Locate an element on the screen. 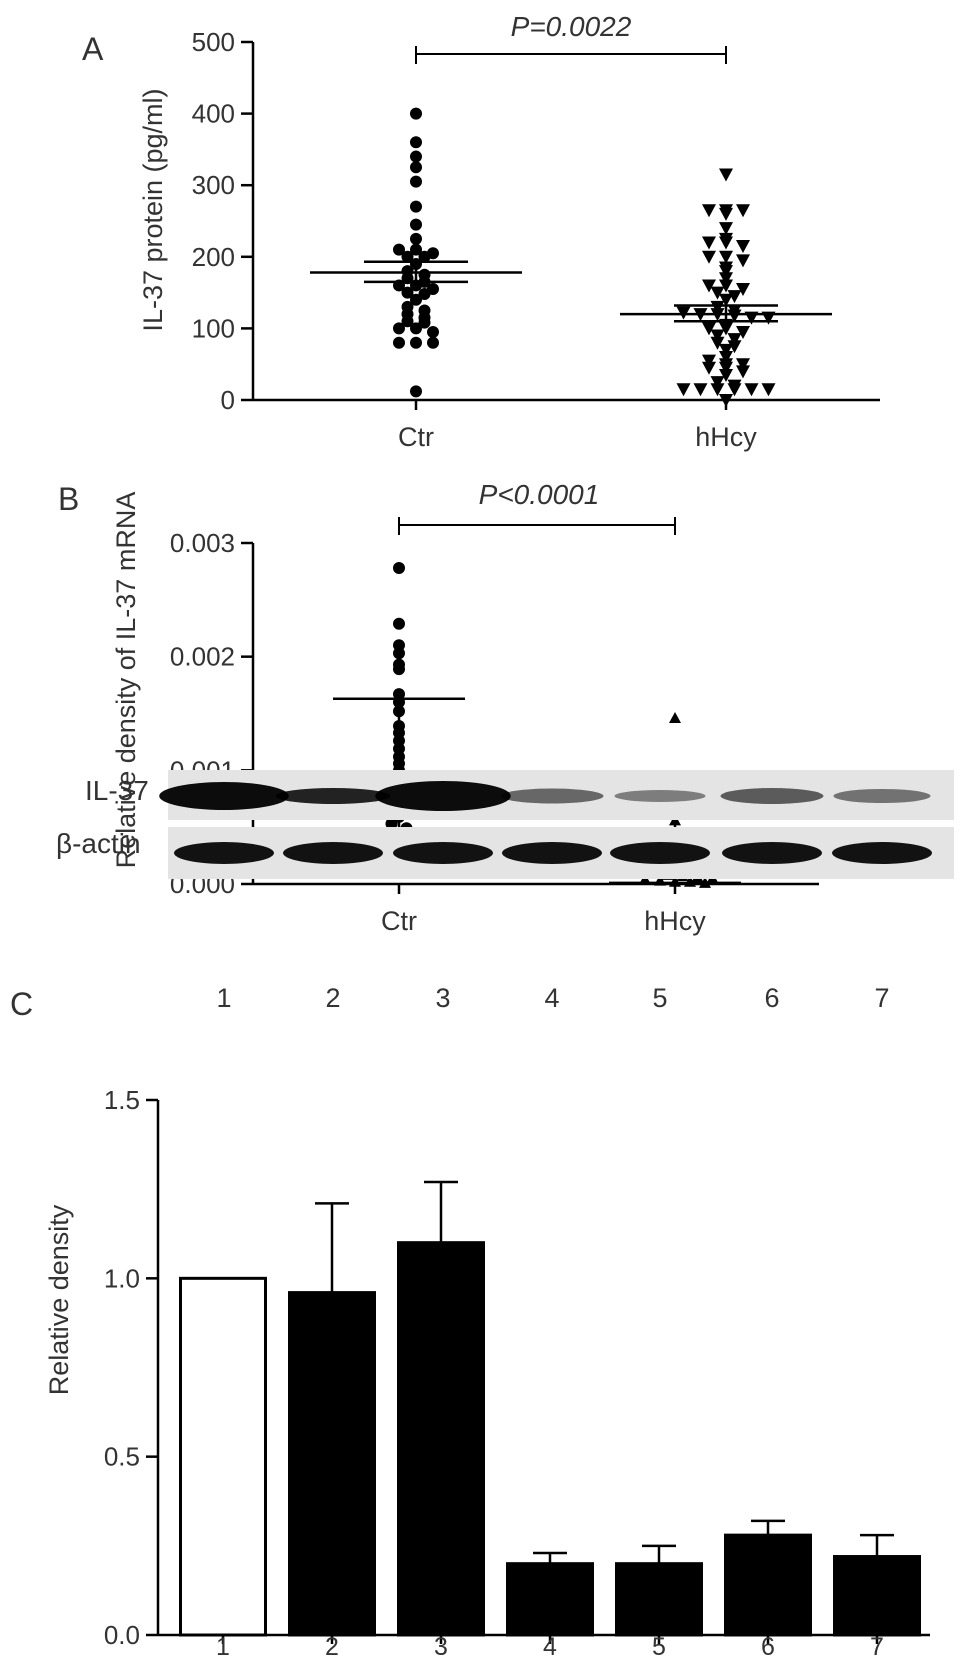 The width and height of the screenshot is (969, 1660). panel-b-y-tick-label: 0.003 is located at coordinates (202, 543).